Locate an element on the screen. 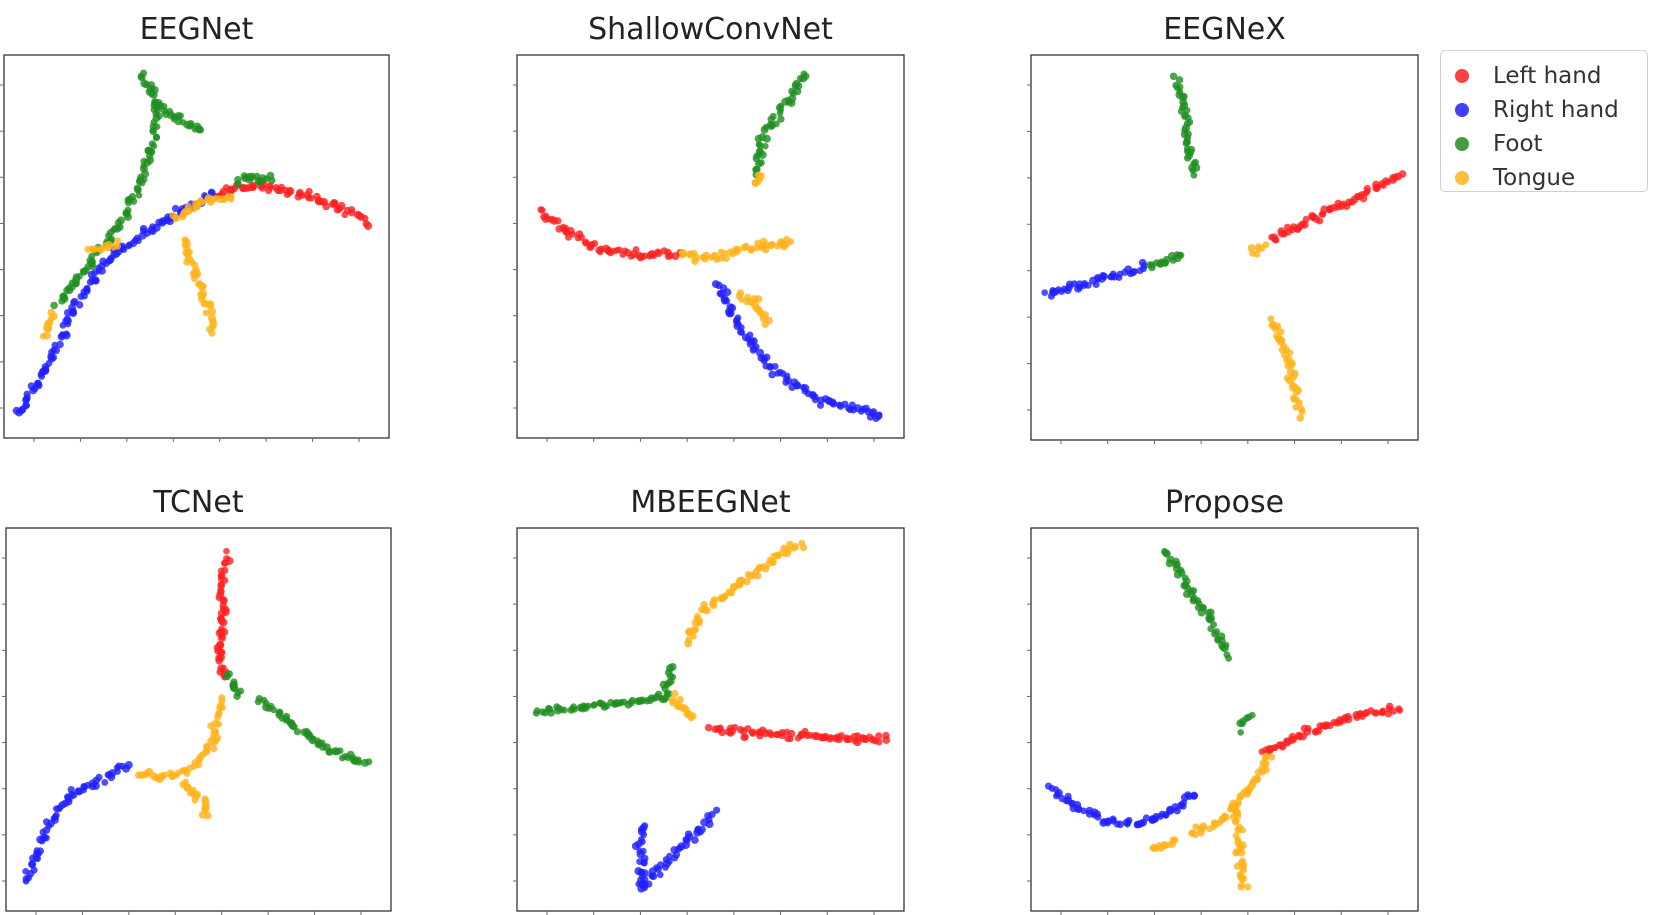 The width and height of the screenshot is (1653, 915). panel-propose: Propose is located at coordinates (1223, 700).